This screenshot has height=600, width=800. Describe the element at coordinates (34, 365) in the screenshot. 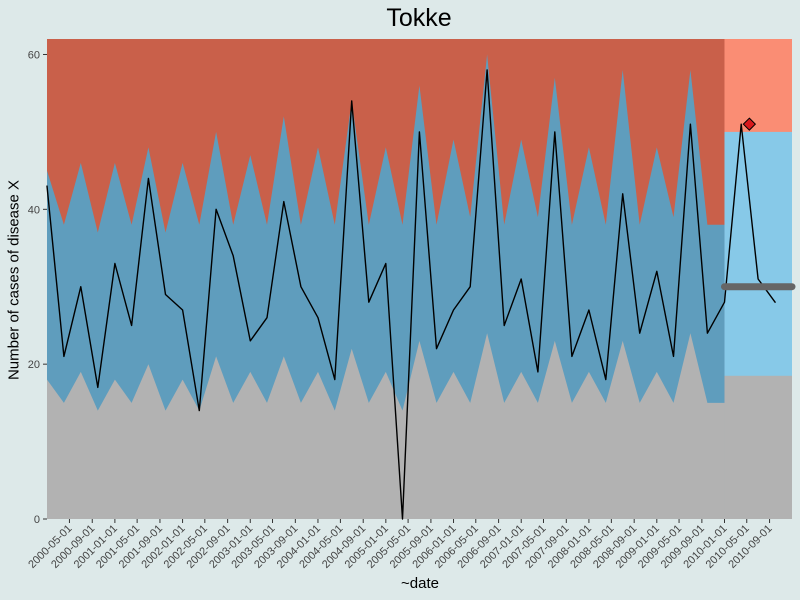

I see `y-tick-label: 20` at that location.